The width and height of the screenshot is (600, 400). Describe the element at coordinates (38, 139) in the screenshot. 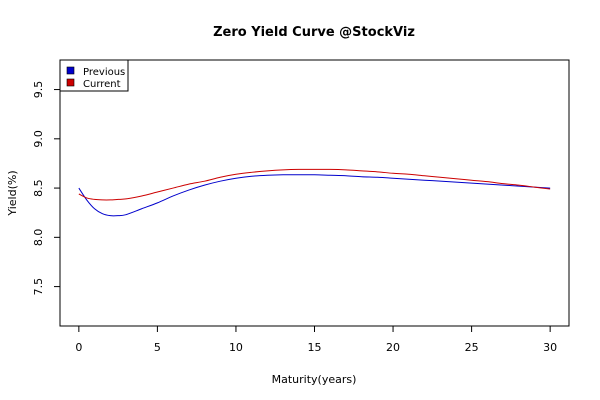

I see `y-tick-label: 9.0` at that location.